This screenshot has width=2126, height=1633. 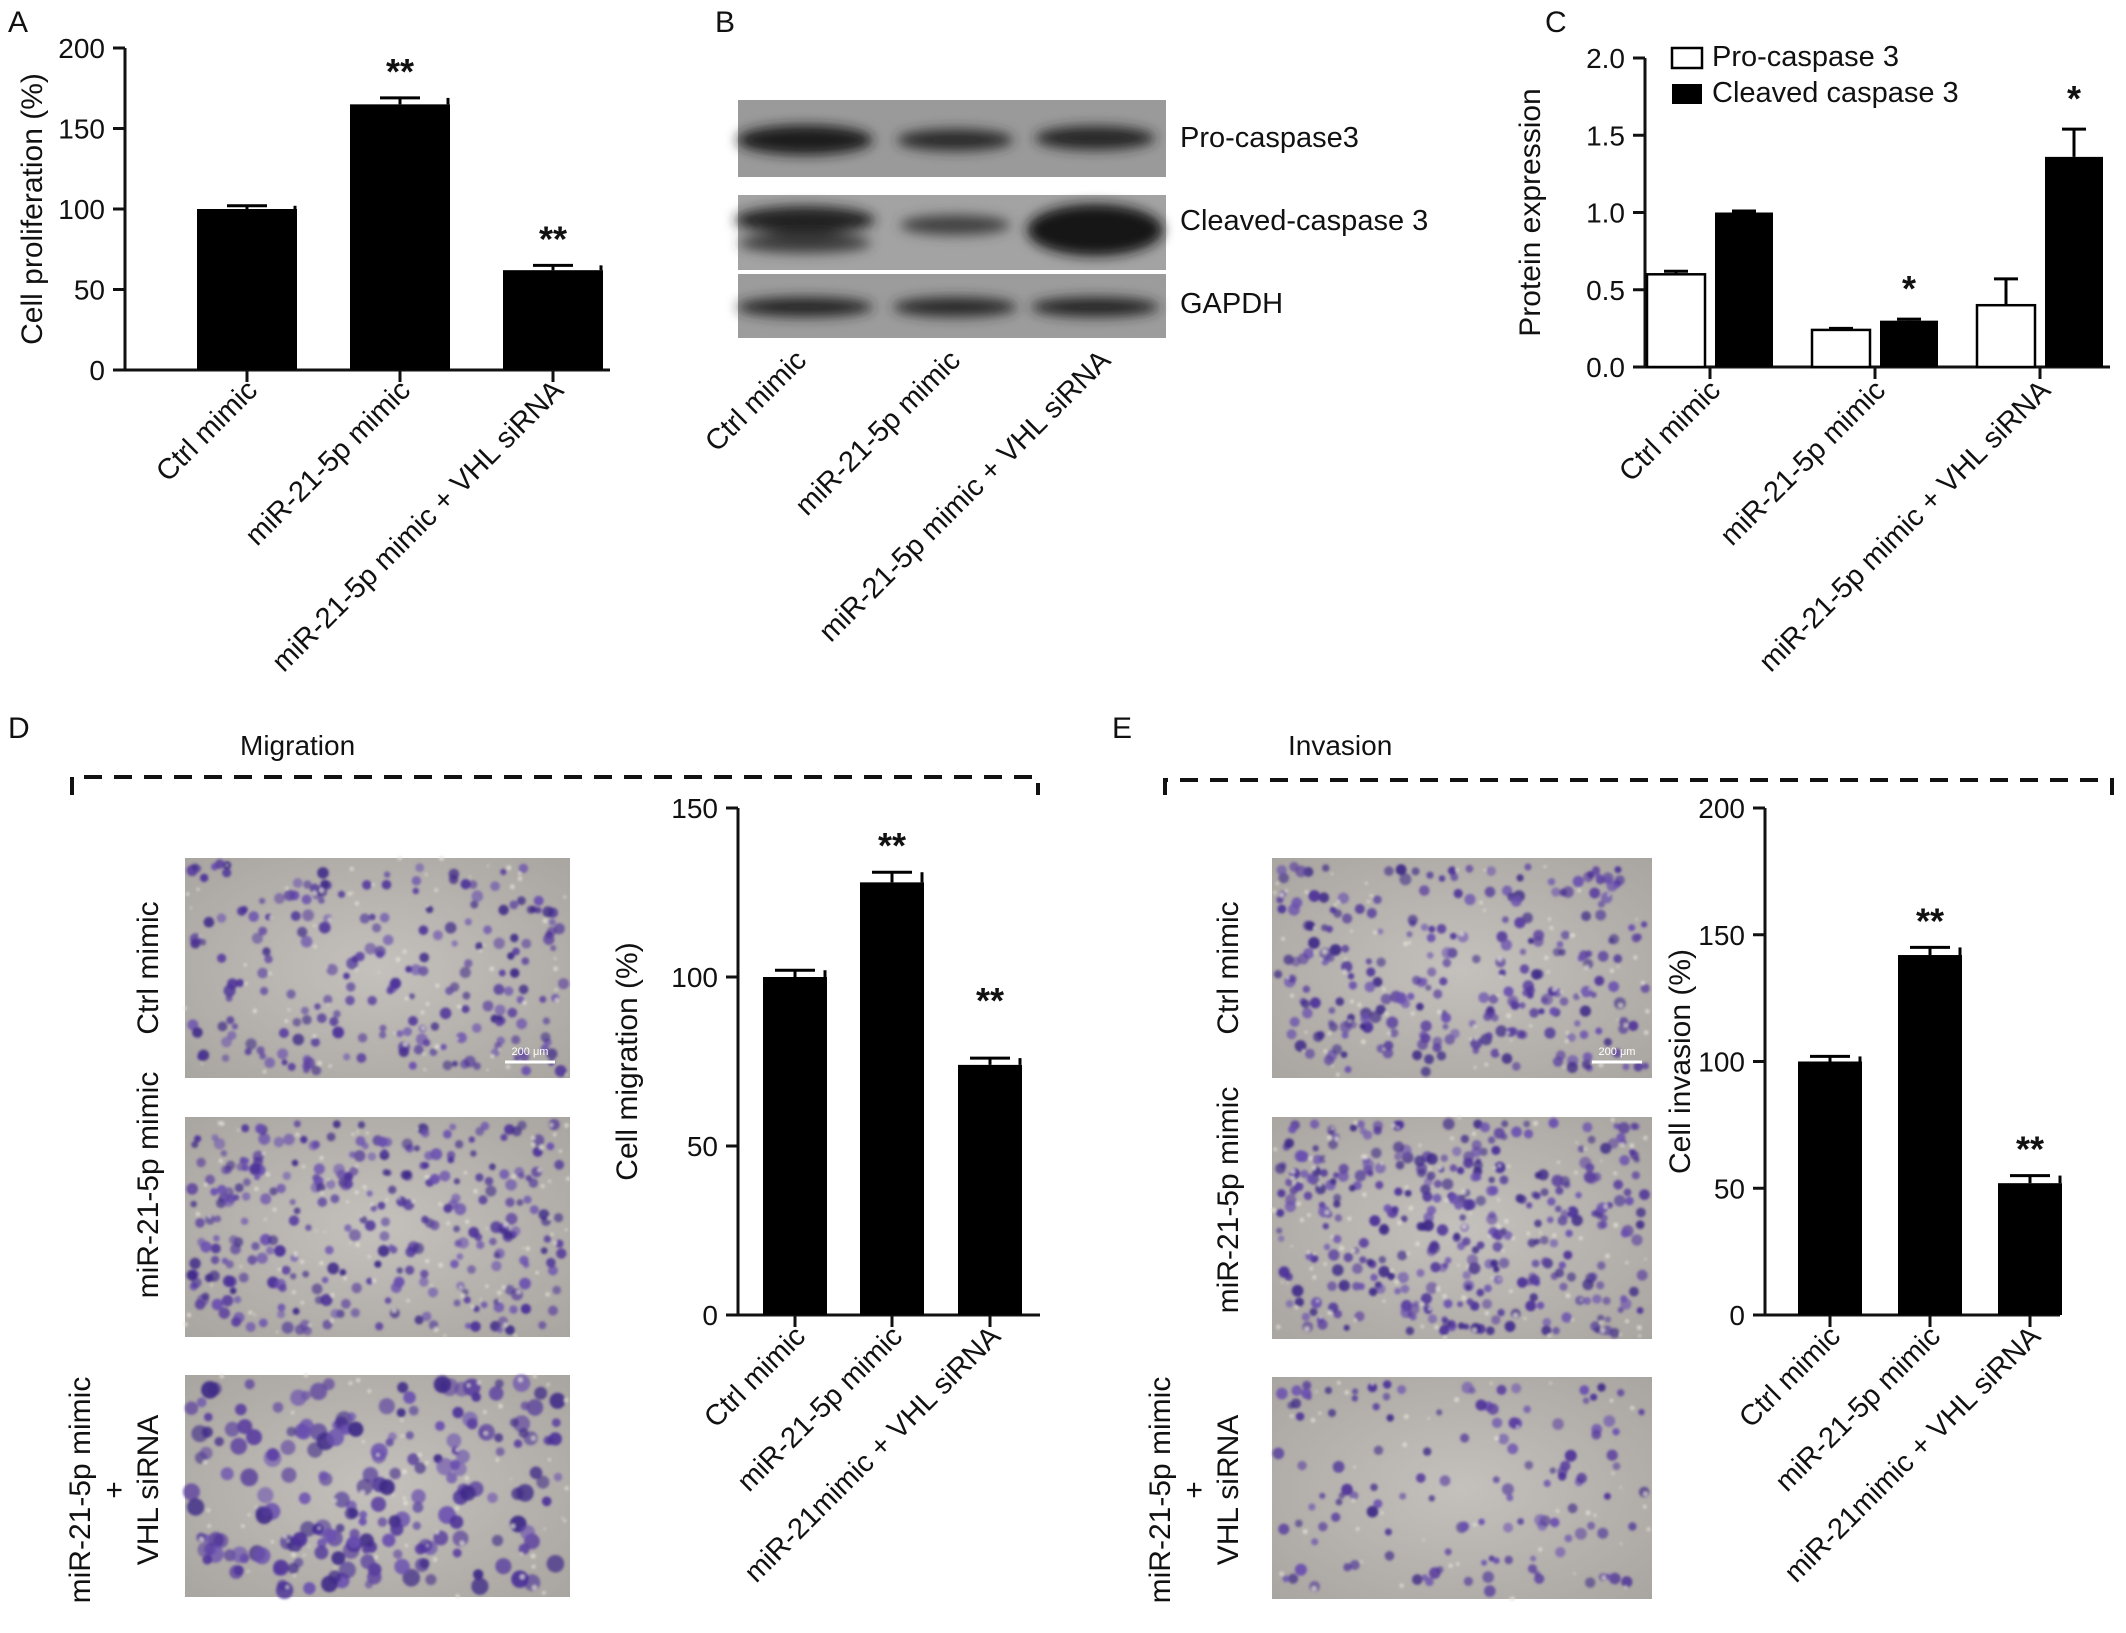 What do you see at coordinates (1605, 290) in the screenshot?
I see `y-tick-label: 0.5` at bounding box center [1605, 290].